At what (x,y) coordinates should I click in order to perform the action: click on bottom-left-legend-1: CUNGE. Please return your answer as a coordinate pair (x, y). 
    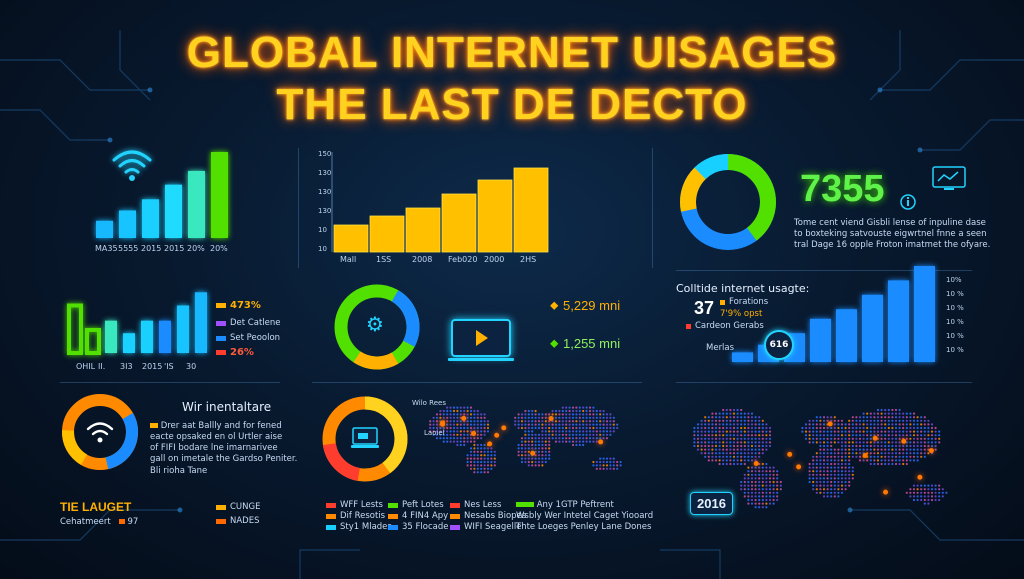
    Looking at the image, I should click on (238, 507).